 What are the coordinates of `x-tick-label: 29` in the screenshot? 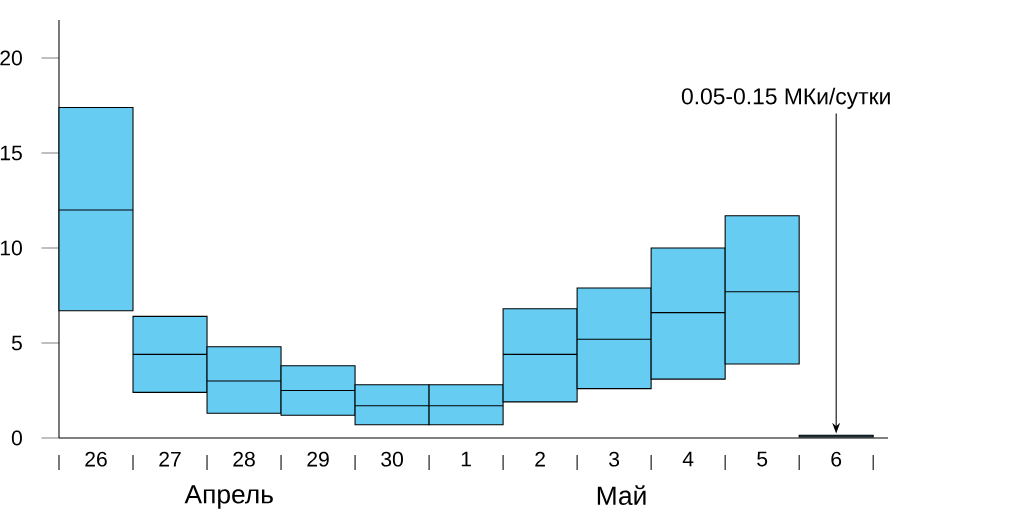 It's located at (318, 459).